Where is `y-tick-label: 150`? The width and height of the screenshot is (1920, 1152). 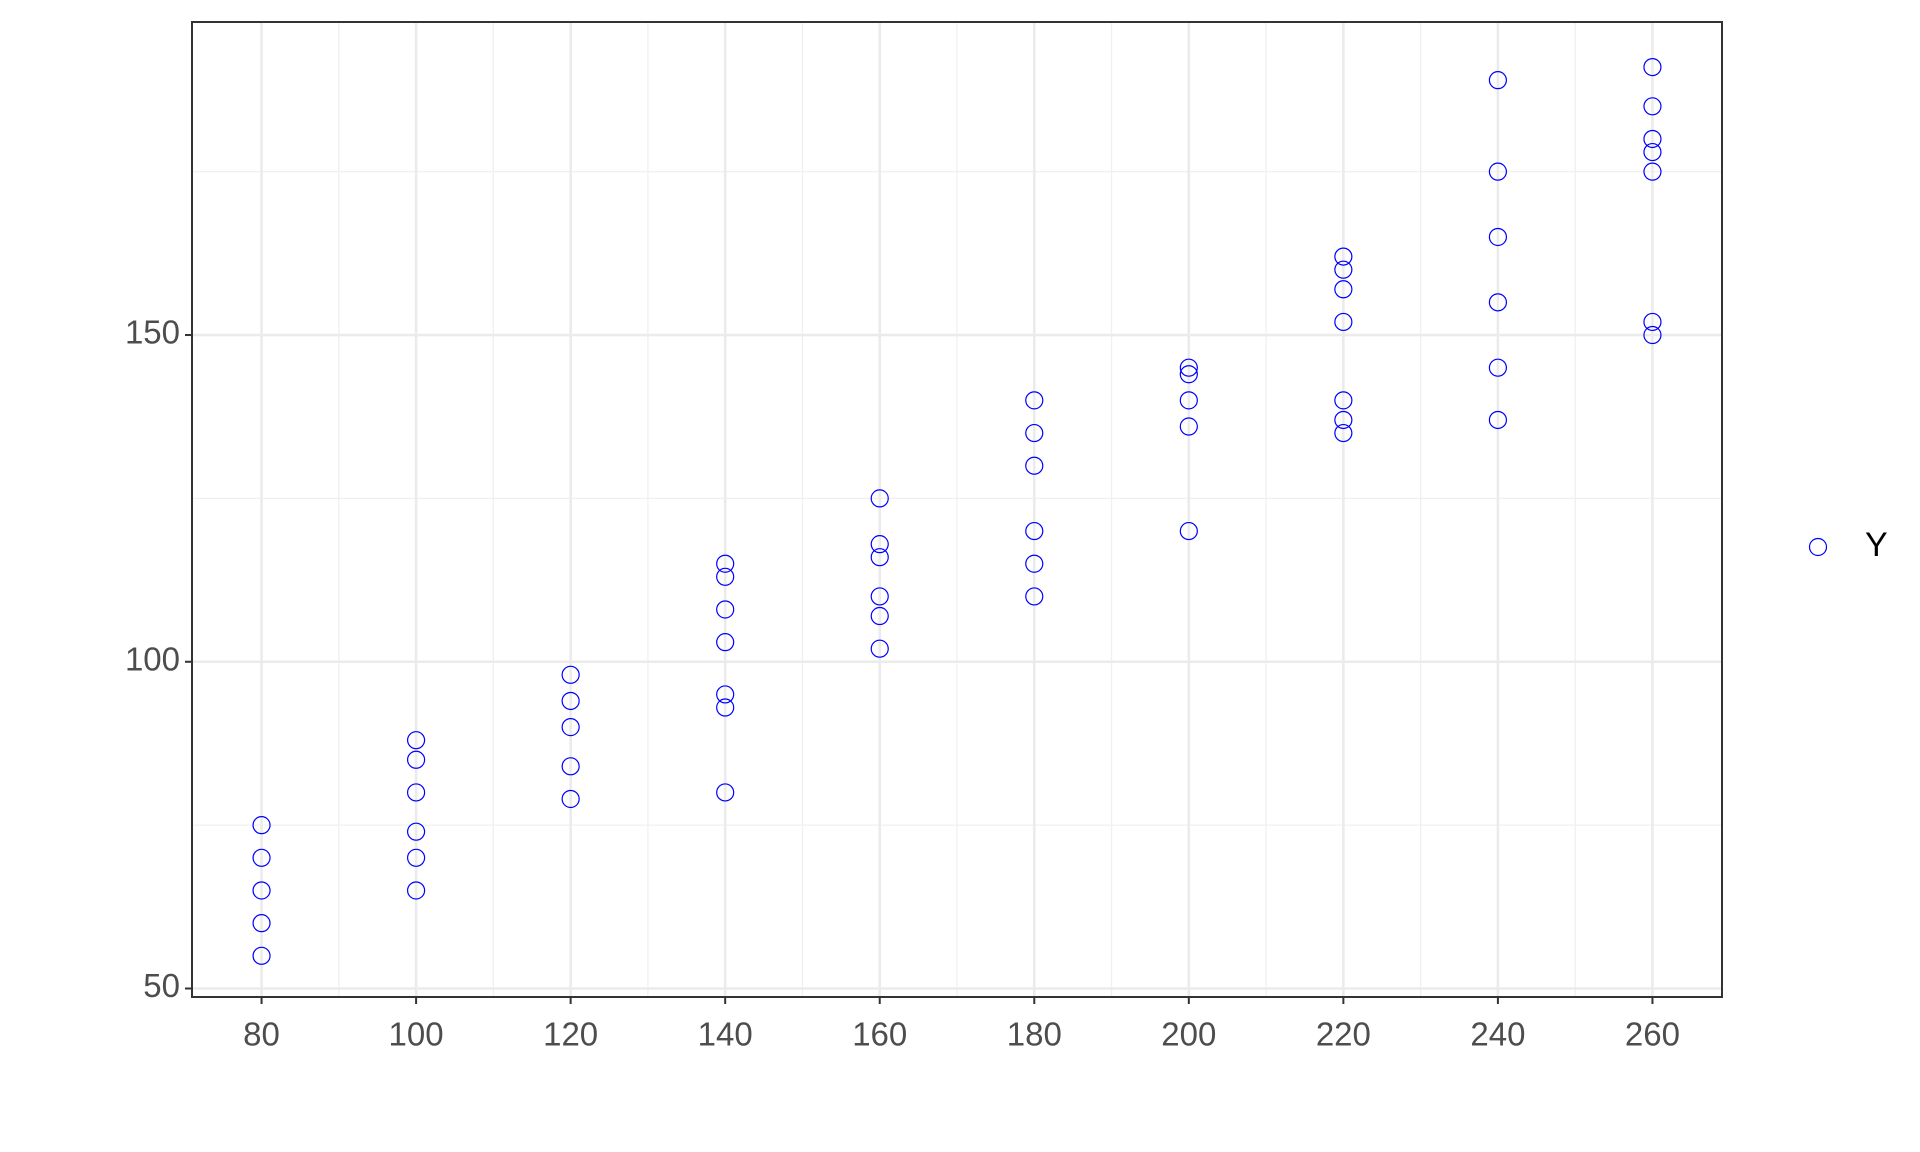
y-tick-label: 150 is located at coordinates (152, 332).